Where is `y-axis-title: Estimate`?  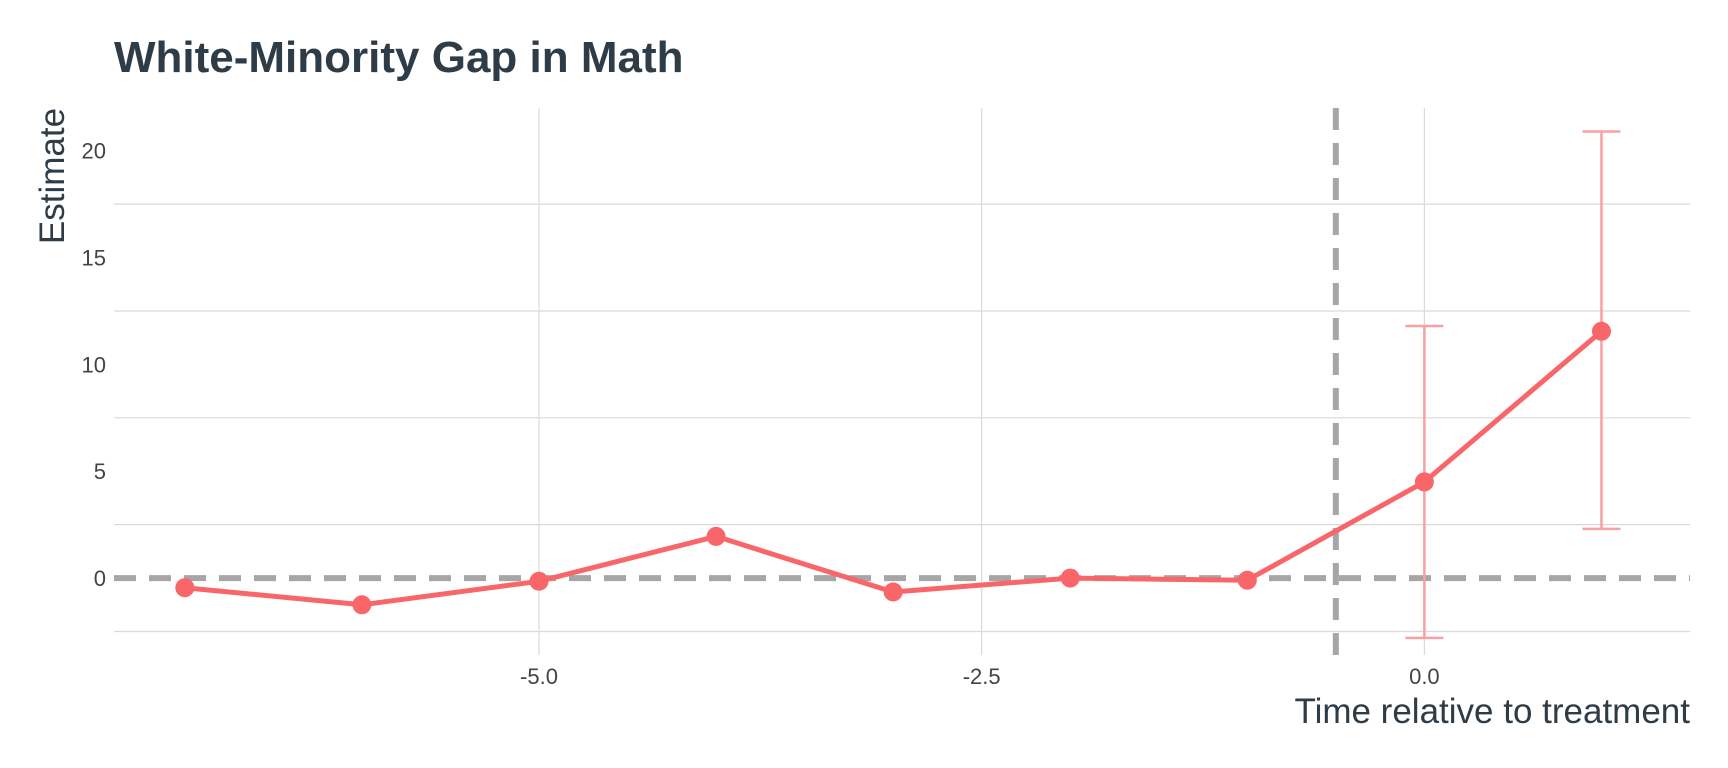 y-axis-title: Estimate is located at coordinates (52, 176).